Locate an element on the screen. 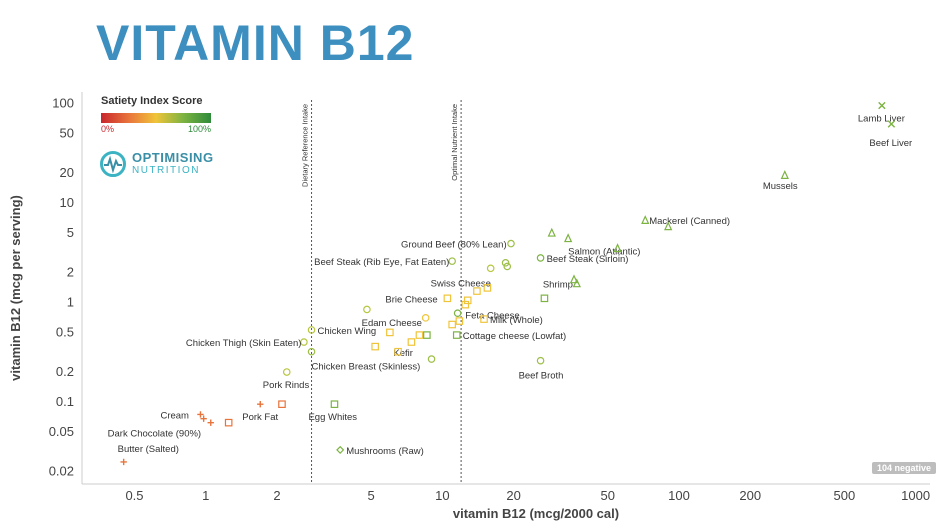 The image size is (940, 529). data-point-label: Beef Steak (Sirloin) is located at coordinates (588, 259).